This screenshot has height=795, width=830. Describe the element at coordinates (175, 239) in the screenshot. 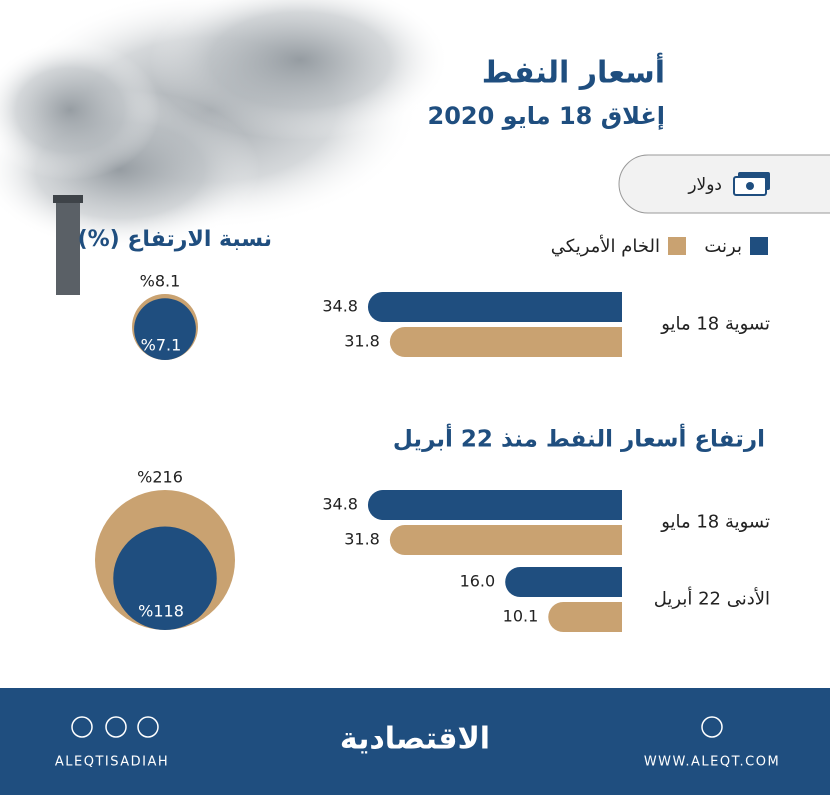

I see `circles-title: نسبة الارتفاع (%)` at that location.